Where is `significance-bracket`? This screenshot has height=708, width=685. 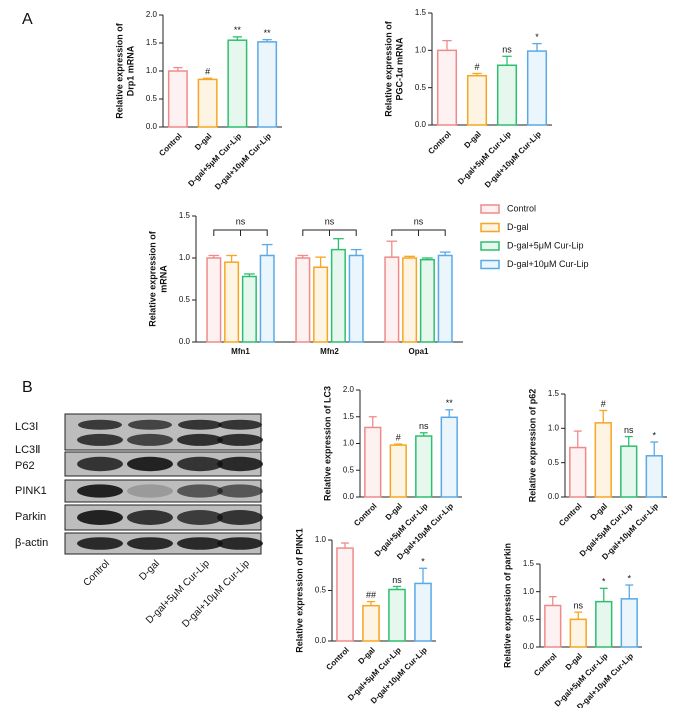 significance-bracket is located at coordinates (329, 232).